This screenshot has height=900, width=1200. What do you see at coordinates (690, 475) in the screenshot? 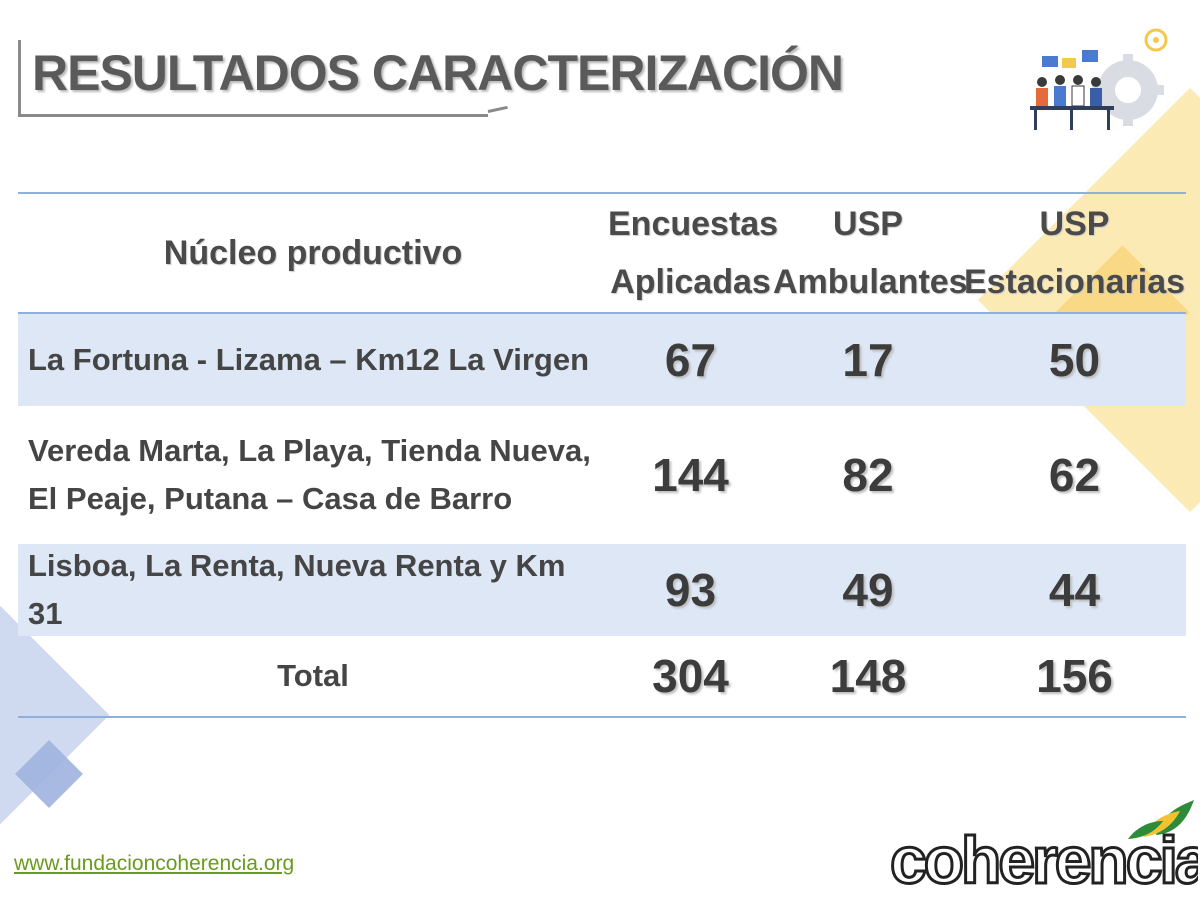
I see `row-encuestas: 144` at bounding box center [690, 475].